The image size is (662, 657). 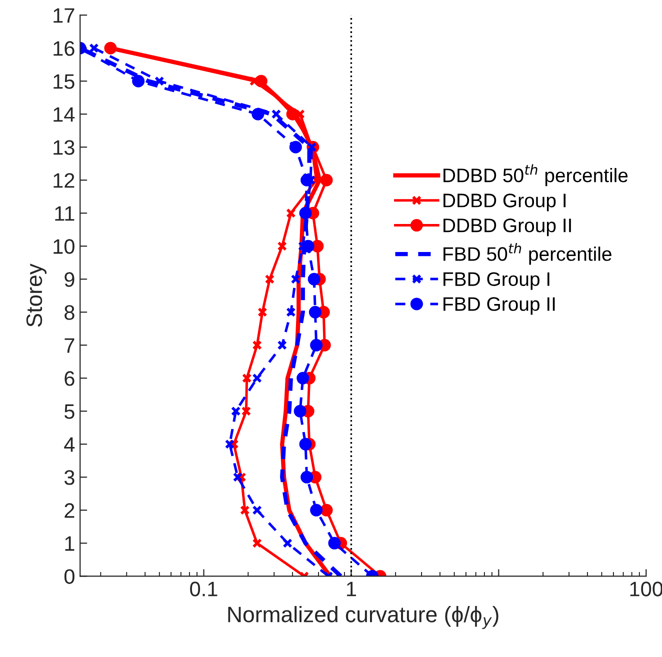 I want to click on y-tick-label: 5, so click(x=69, y=411).